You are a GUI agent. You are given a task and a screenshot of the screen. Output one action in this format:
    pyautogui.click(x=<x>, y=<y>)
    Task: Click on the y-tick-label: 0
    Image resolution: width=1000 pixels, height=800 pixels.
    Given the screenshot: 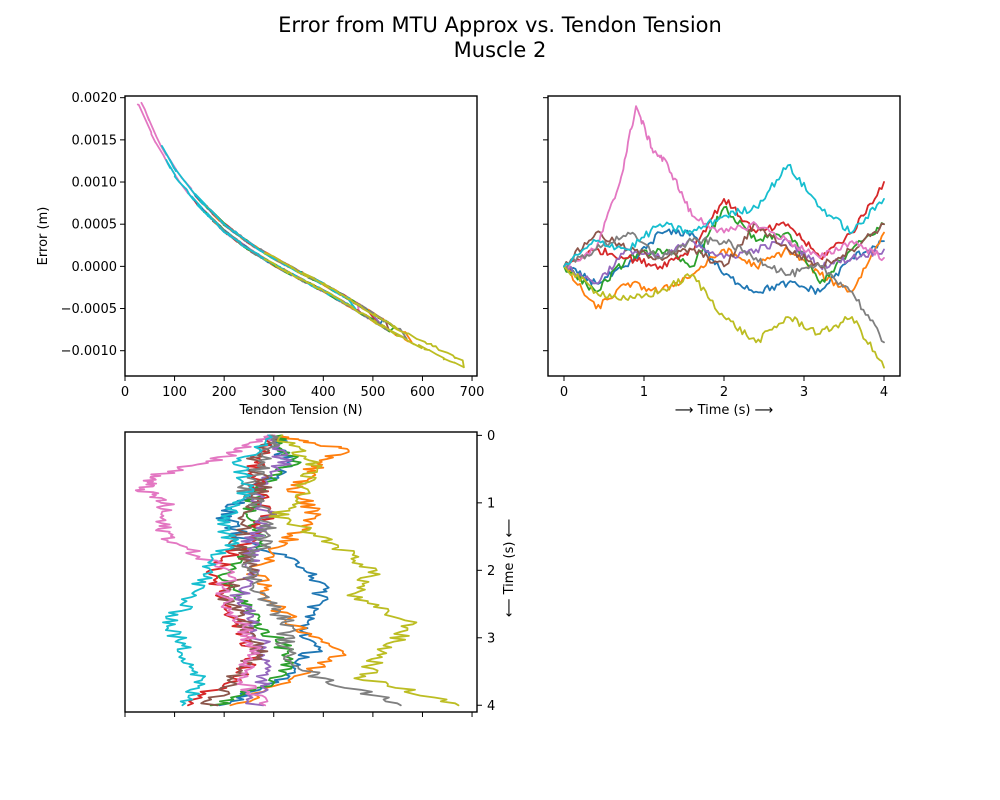 What is the action you would take?
    pyautogui.click(x=491, y=436)
    